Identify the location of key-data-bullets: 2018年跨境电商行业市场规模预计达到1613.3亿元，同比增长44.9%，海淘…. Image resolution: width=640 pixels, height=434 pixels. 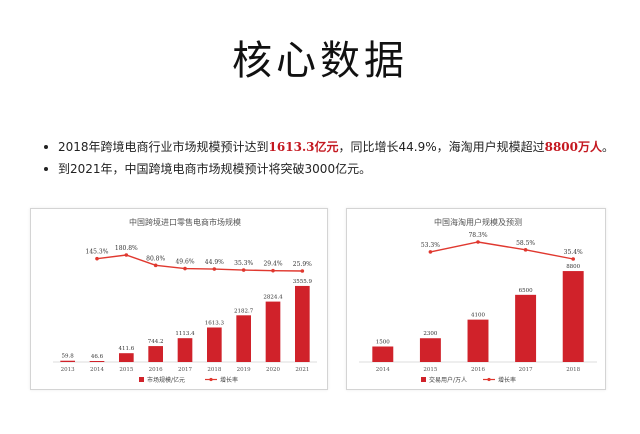
(339, 158).